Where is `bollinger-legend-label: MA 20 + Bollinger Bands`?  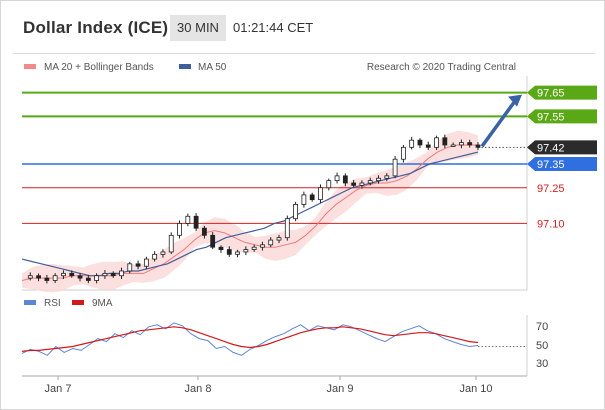
bollinger-legend-label: MA 20 + Bollinger Bands is located at coordinates (99, 67).